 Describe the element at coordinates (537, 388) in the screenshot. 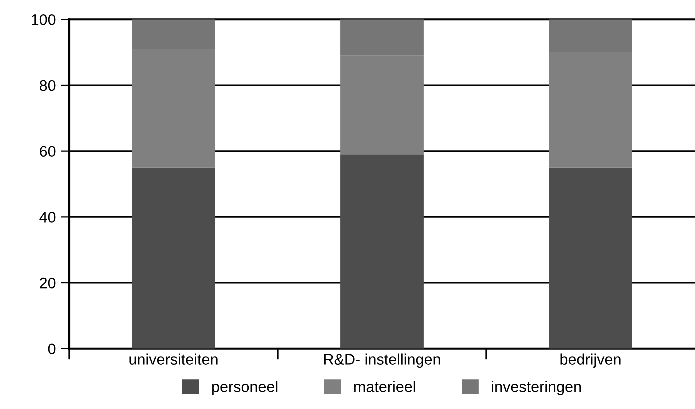

I see `legend-label: investeringen` at that location.